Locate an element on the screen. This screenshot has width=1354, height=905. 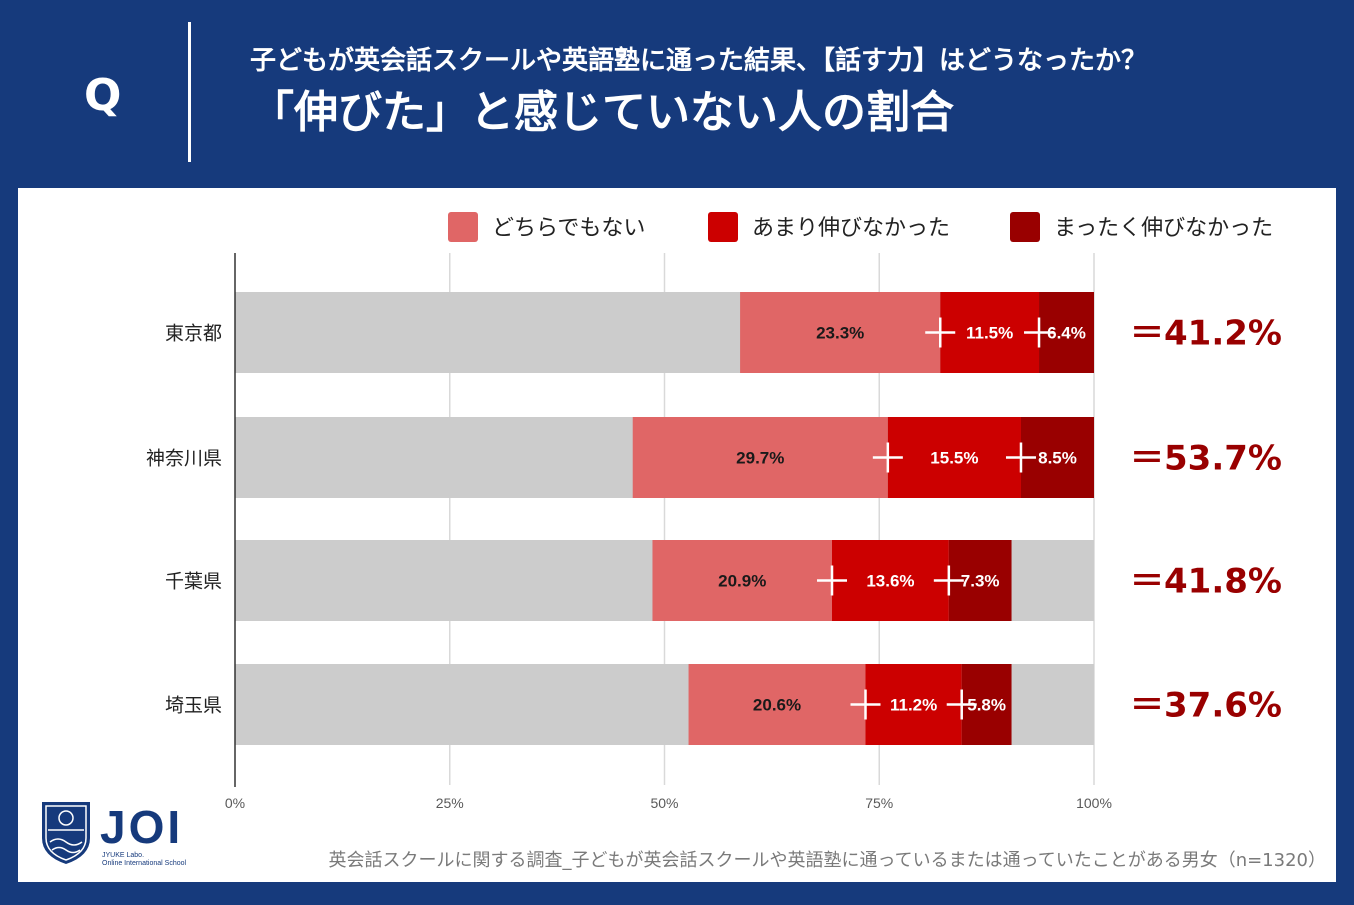
data-label: 11.5% is located at coordinates (989, 333).